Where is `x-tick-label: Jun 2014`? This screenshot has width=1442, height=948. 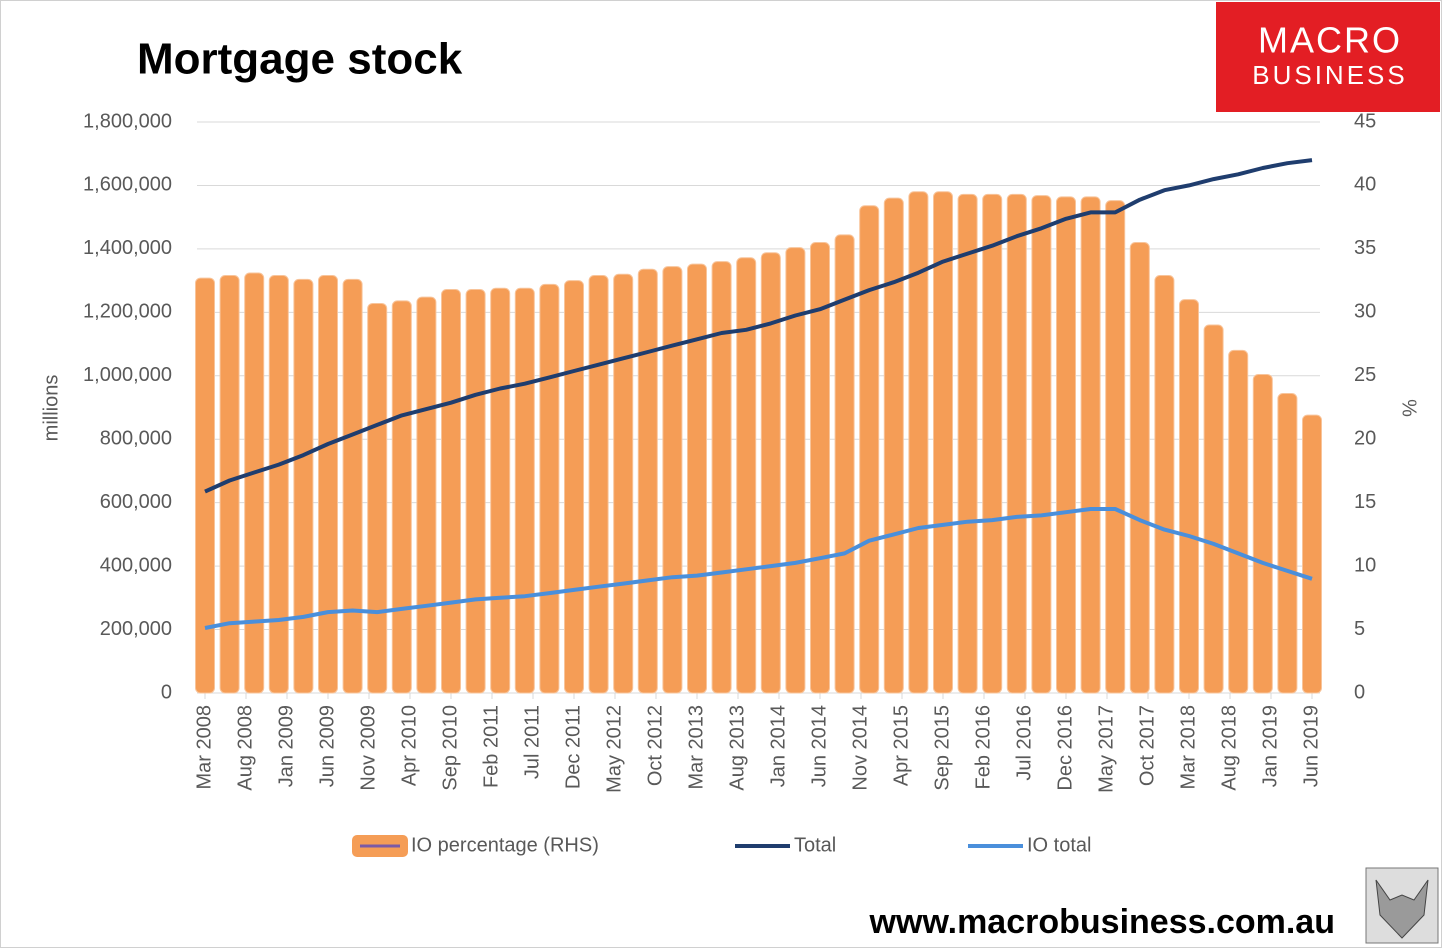 x-tick-label: Jun 2014 is located at coordinates (819, 746).